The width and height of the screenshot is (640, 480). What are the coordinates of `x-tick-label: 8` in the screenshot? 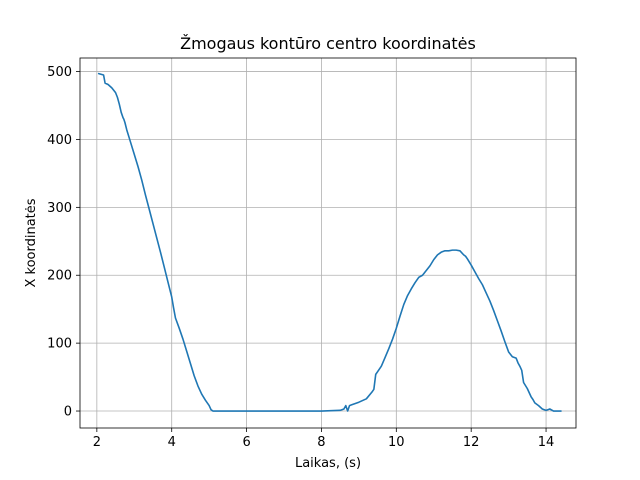 It's located at (321, 442).